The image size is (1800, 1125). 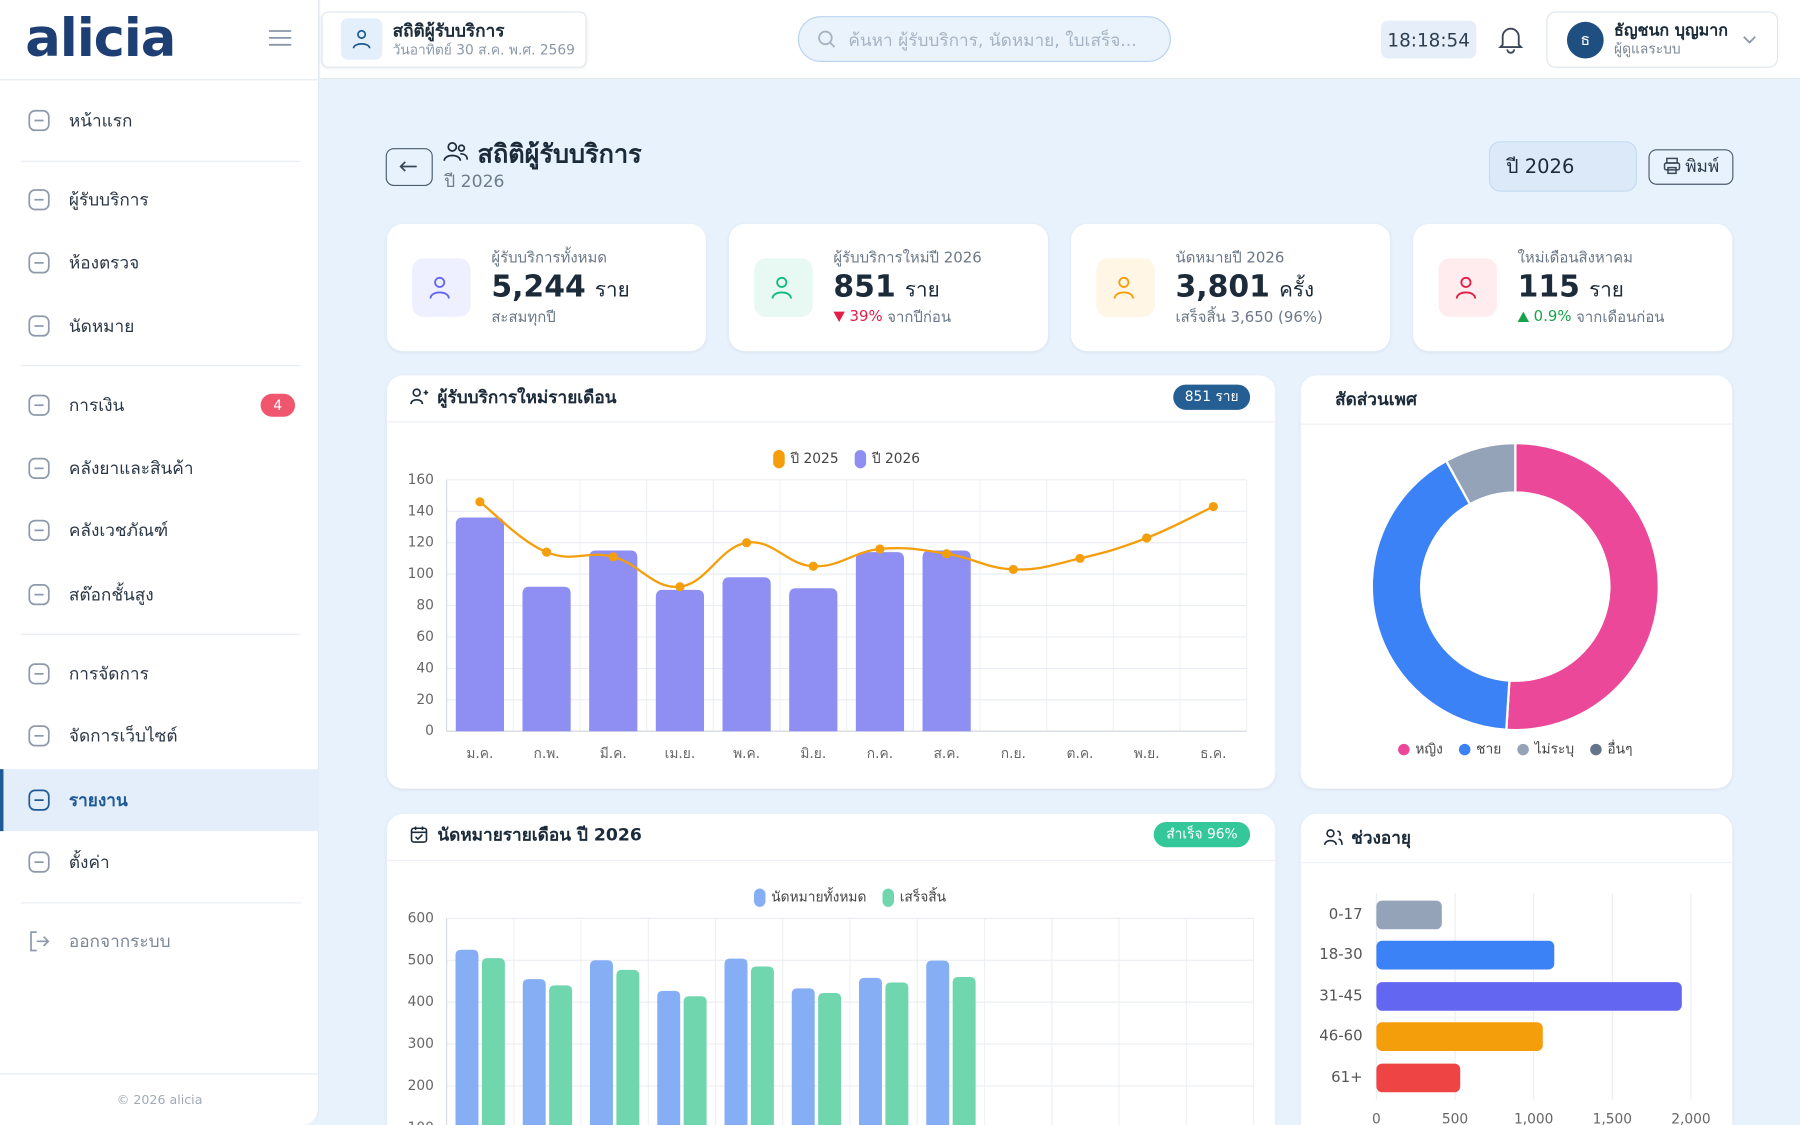 What do you see at coordinates (1575, 258) in the screenshot?
I see `stat-label: ใหม่เดือนสิงหาคม` at bounding box center [1575, 258].